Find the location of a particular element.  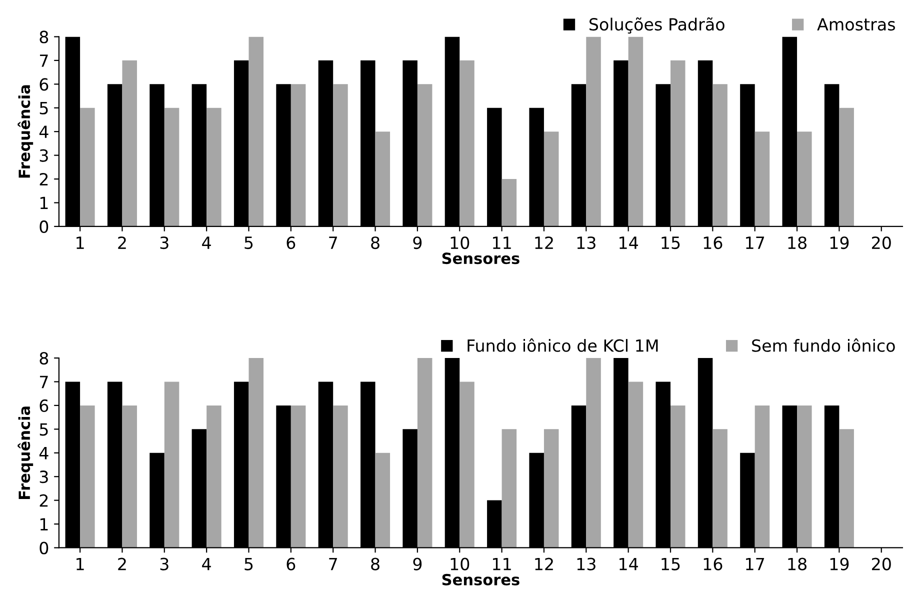

x-tick-label: 16 is located at coordinates (713, 564).